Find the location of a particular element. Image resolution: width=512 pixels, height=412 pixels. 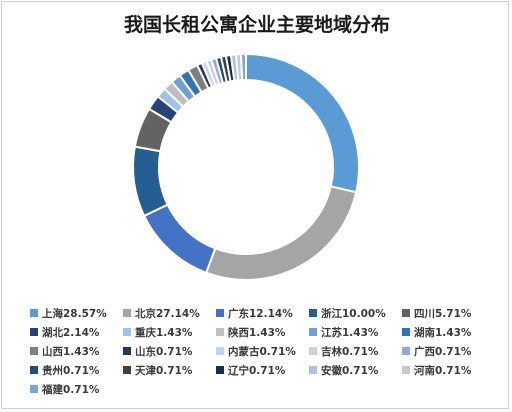

legend-item-10: 湖南1.43% is located at coordinates (436, 332).